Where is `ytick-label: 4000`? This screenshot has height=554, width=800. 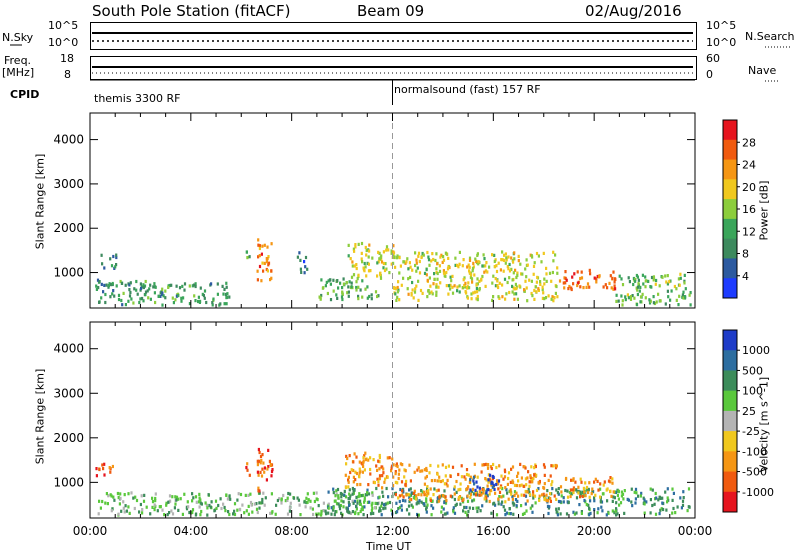 ytick-label: 4000 is located at coordinates (68, 349).